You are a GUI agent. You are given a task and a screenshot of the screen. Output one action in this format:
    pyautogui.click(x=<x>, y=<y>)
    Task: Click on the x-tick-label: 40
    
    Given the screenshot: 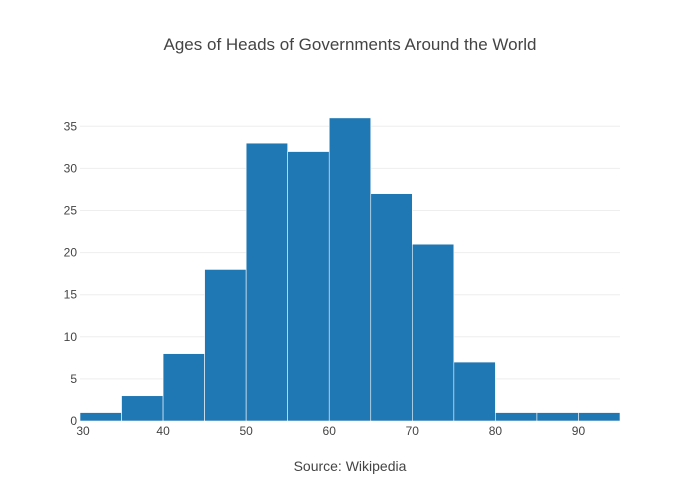 What is the action you would take?
    pyautogui.click(x=163, y=431)
    